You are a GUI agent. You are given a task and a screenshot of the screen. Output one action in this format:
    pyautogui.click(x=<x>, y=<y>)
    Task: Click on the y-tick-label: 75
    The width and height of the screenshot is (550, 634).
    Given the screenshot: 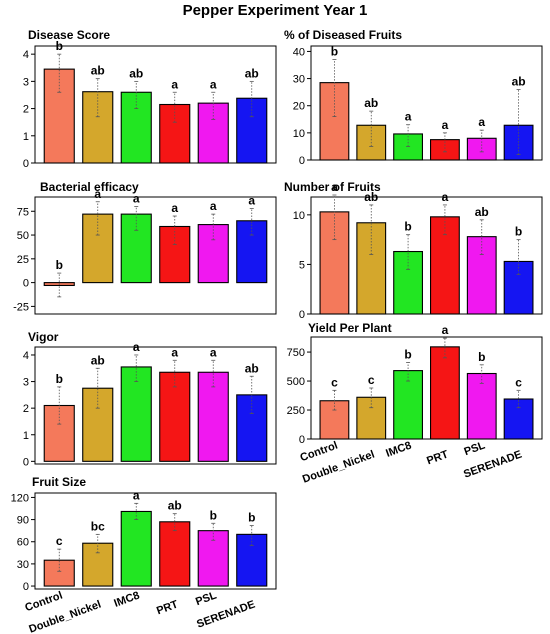 What is the action you would take?
    pyautogui.click(x=23, y=212)
    